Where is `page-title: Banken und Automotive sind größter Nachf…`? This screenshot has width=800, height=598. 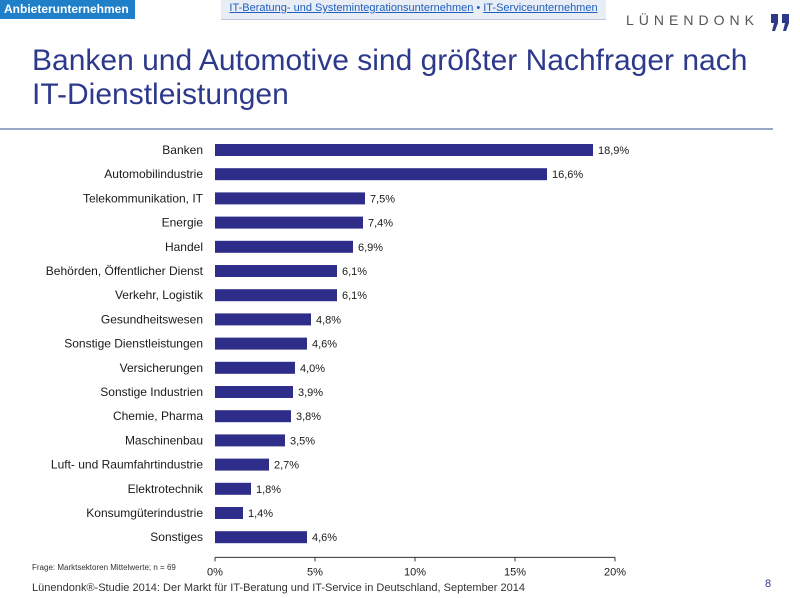
page-title: Banken und Automotive sind größter Nachf… is located at coordinates (390, 77).